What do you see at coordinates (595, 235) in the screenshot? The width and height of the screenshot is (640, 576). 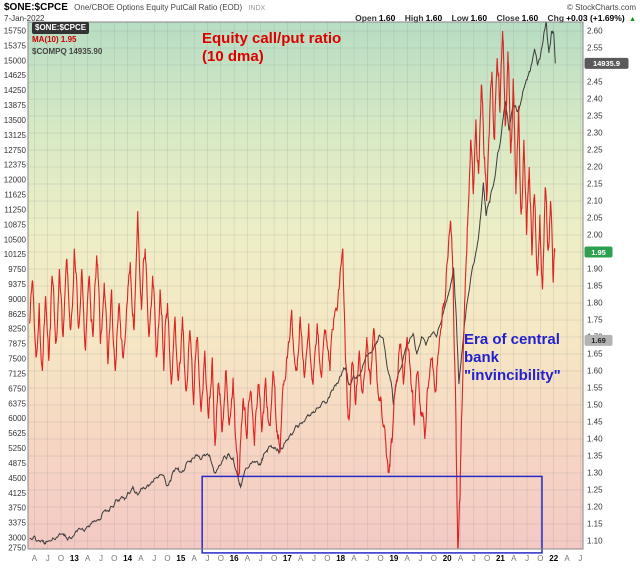 I see `svg-text: 2.00` at bounding box center [595, 235].